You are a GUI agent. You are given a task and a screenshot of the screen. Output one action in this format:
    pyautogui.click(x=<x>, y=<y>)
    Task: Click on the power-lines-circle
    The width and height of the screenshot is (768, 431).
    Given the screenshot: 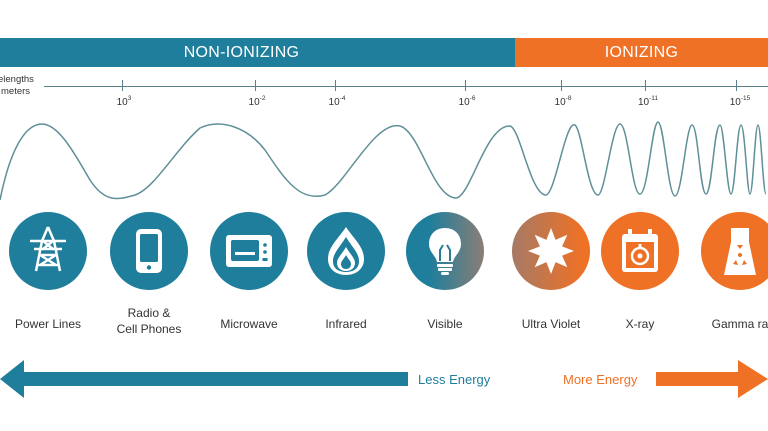 What is the action you would take?
    pyautogui.click(x=48, y=251)
    